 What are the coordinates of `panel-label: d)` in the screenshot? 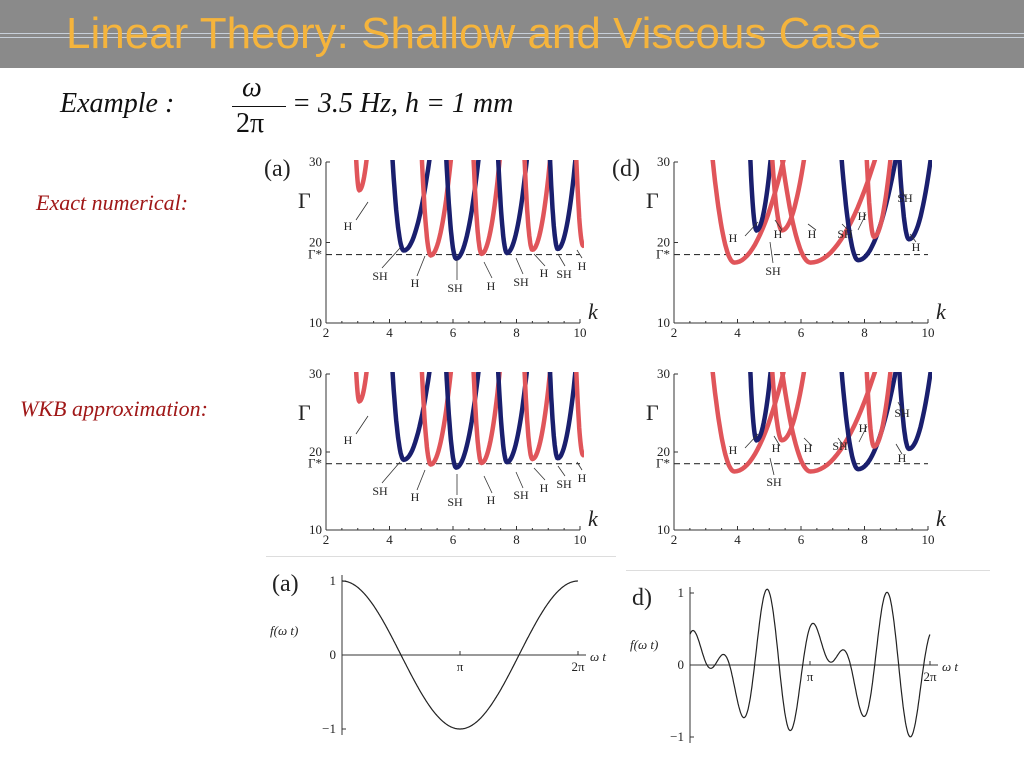 It's located at (642, 598).